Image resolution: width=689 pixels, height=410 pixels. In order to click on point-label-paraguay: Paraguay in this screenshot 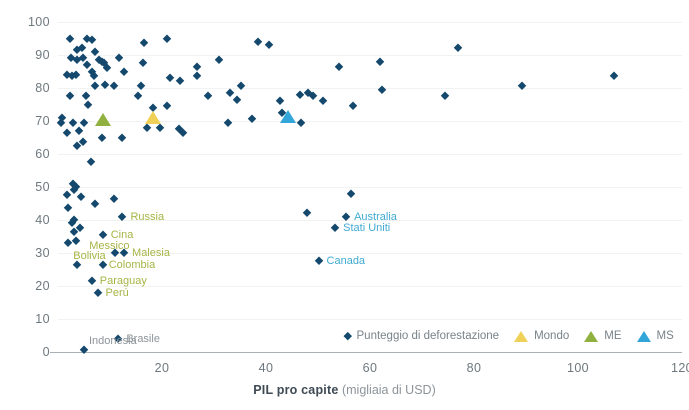, I will do `click(123, 281)`.